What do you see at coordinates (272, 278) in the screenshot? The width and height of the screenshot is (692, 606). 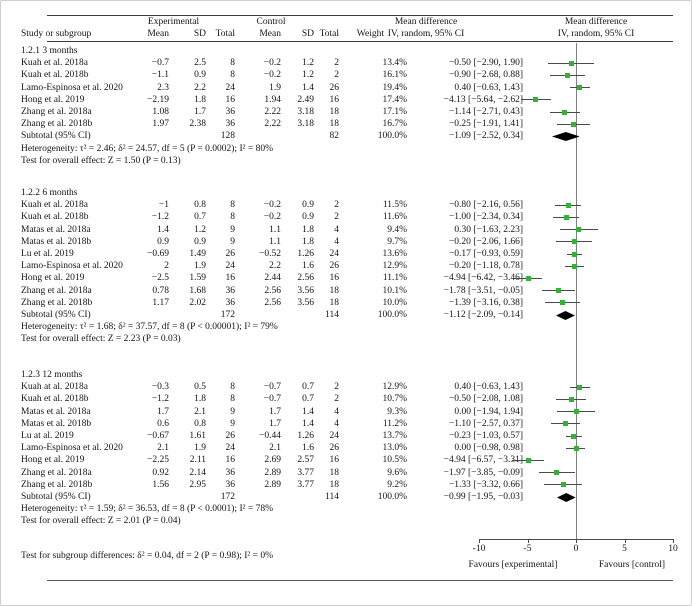 I see `ctrl-mean: 2.44` at bounding box center [272, 278].